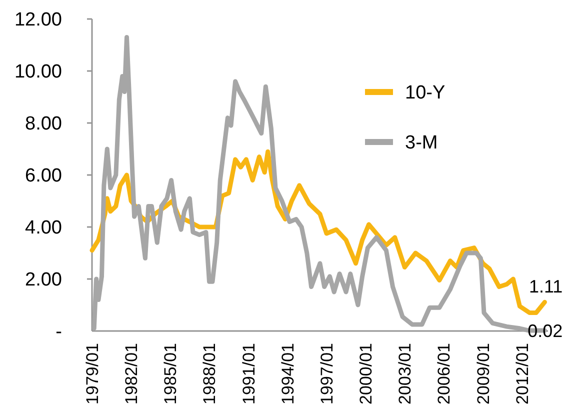 The width and height of the screenshot is (568, 418). Describe the element at coordinates (405, 373) in the screenshot. I see `x-tick-label: 2003/01` at that location.